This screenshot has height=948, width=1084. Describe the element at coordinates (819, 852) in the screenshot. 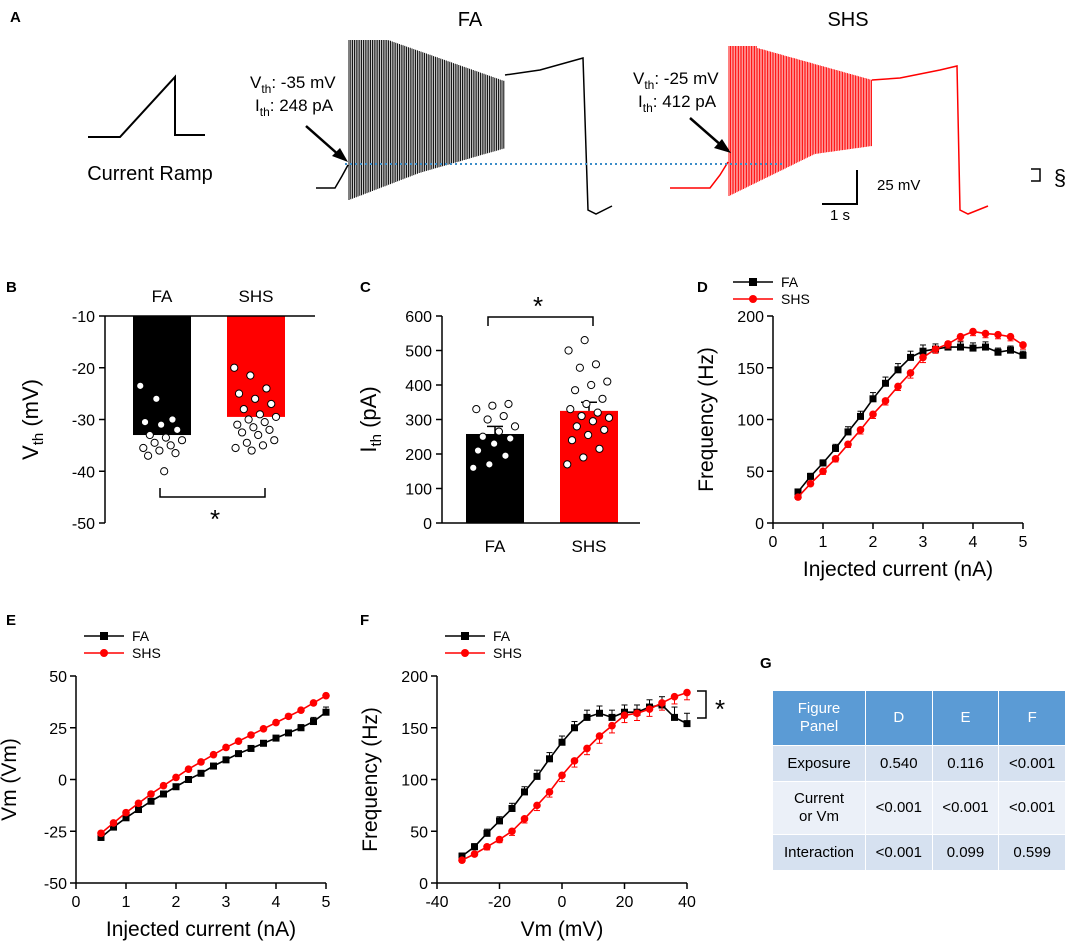

I see `table-cell: Interaction` at that location.